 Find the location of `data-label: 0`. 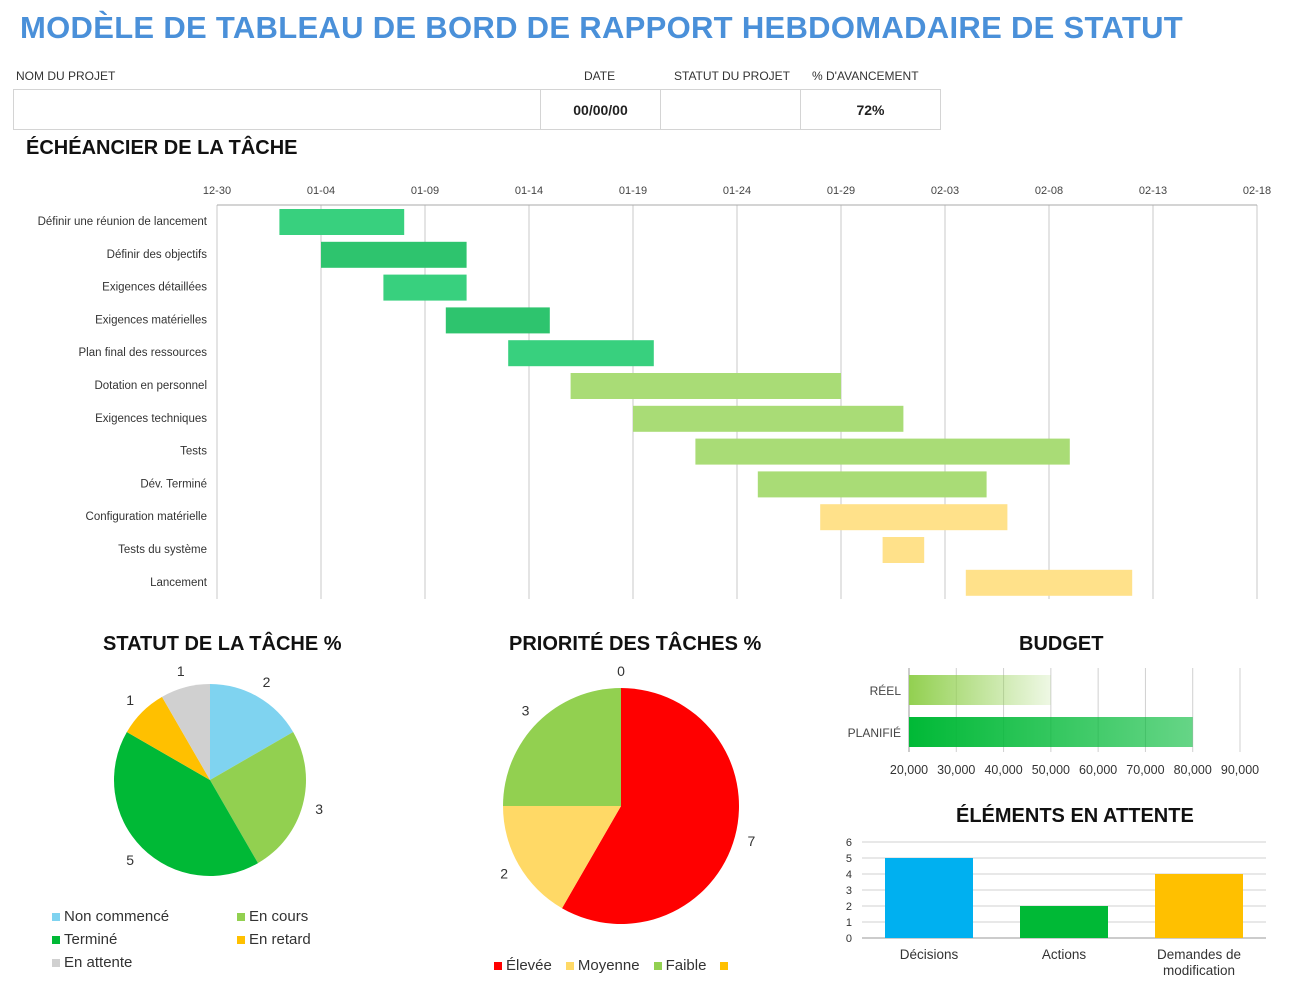

data-label: 0 is located at coordinates (621, 671).